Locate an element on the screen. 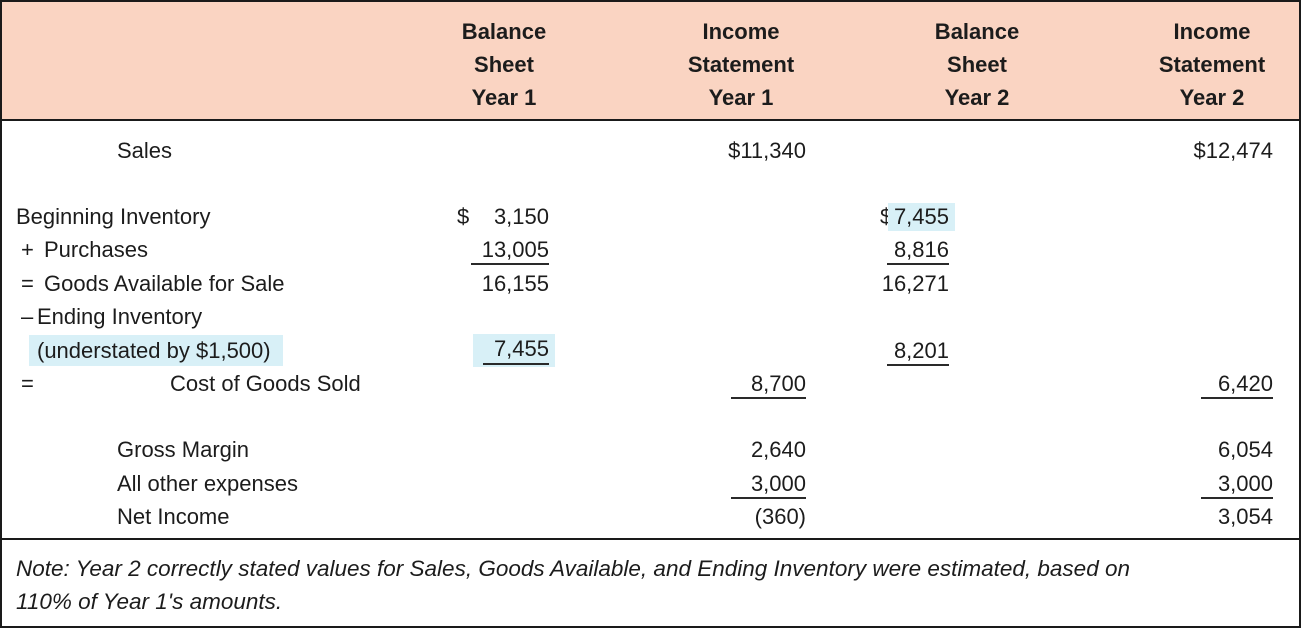 The height and width of the screenshot is (628, 1301). row-net-income: Net Income (360) 3,054 is located at coordinates (650, 517).